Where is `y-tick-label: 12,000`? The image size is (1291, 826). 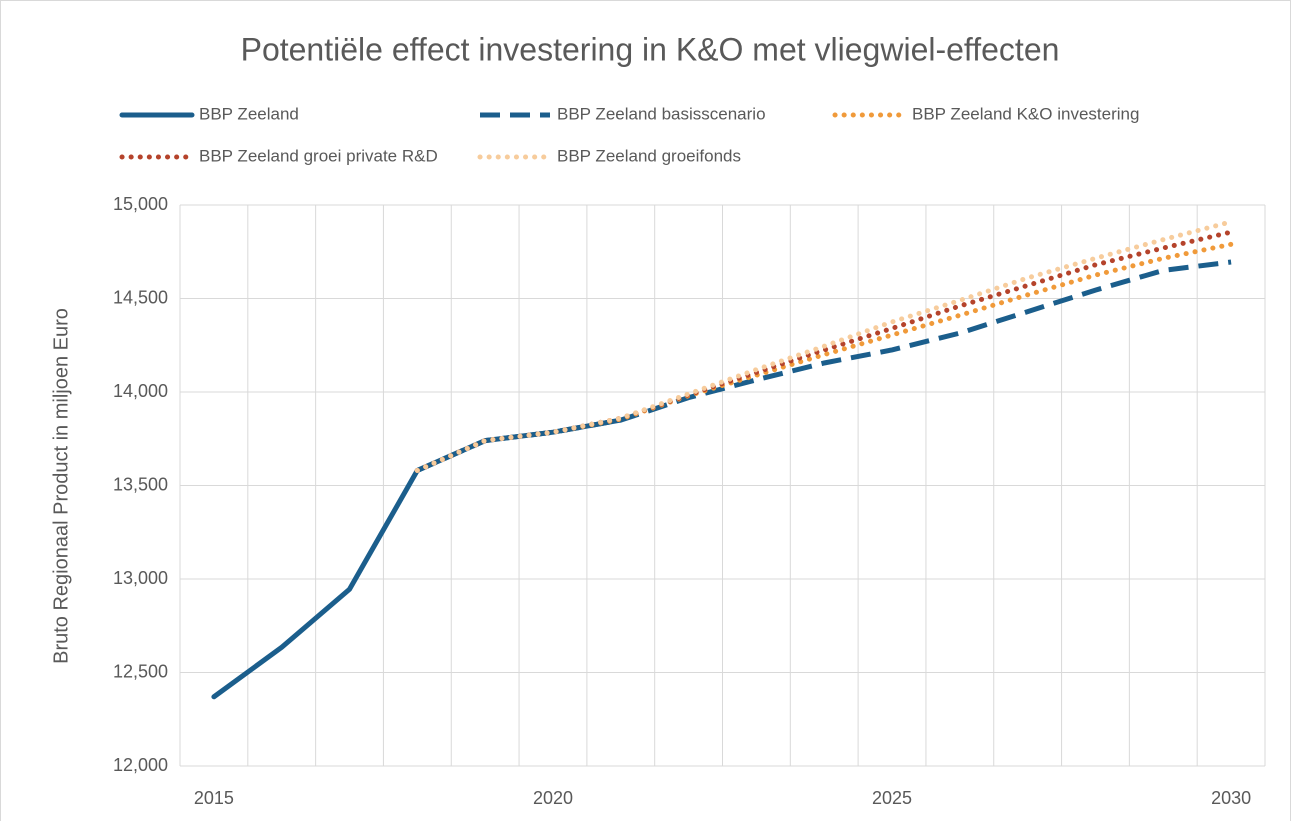 y-tick-label: 12,000 is located at coordinates (140, 765).